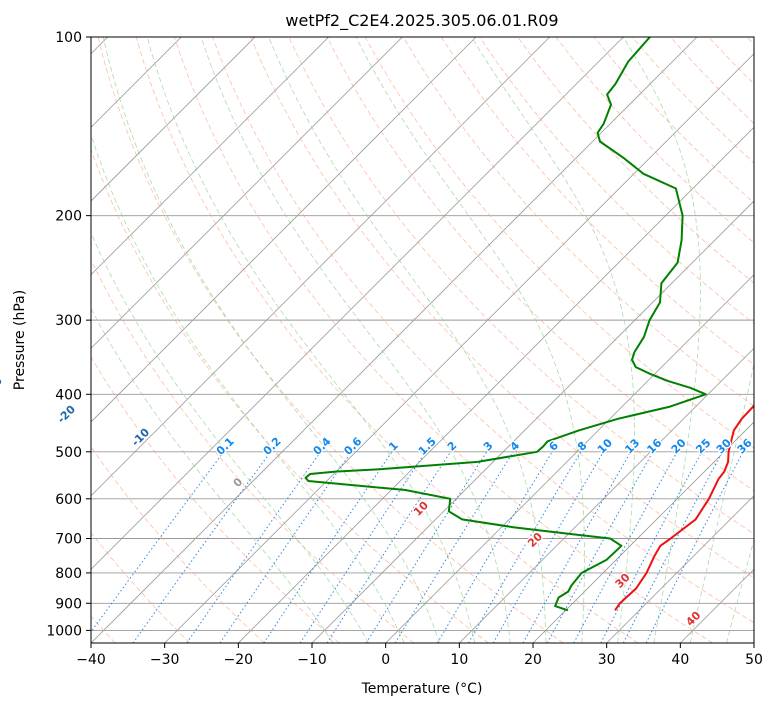  I want to click on x-axis-label: Temperature (°C), so click(422, 689).